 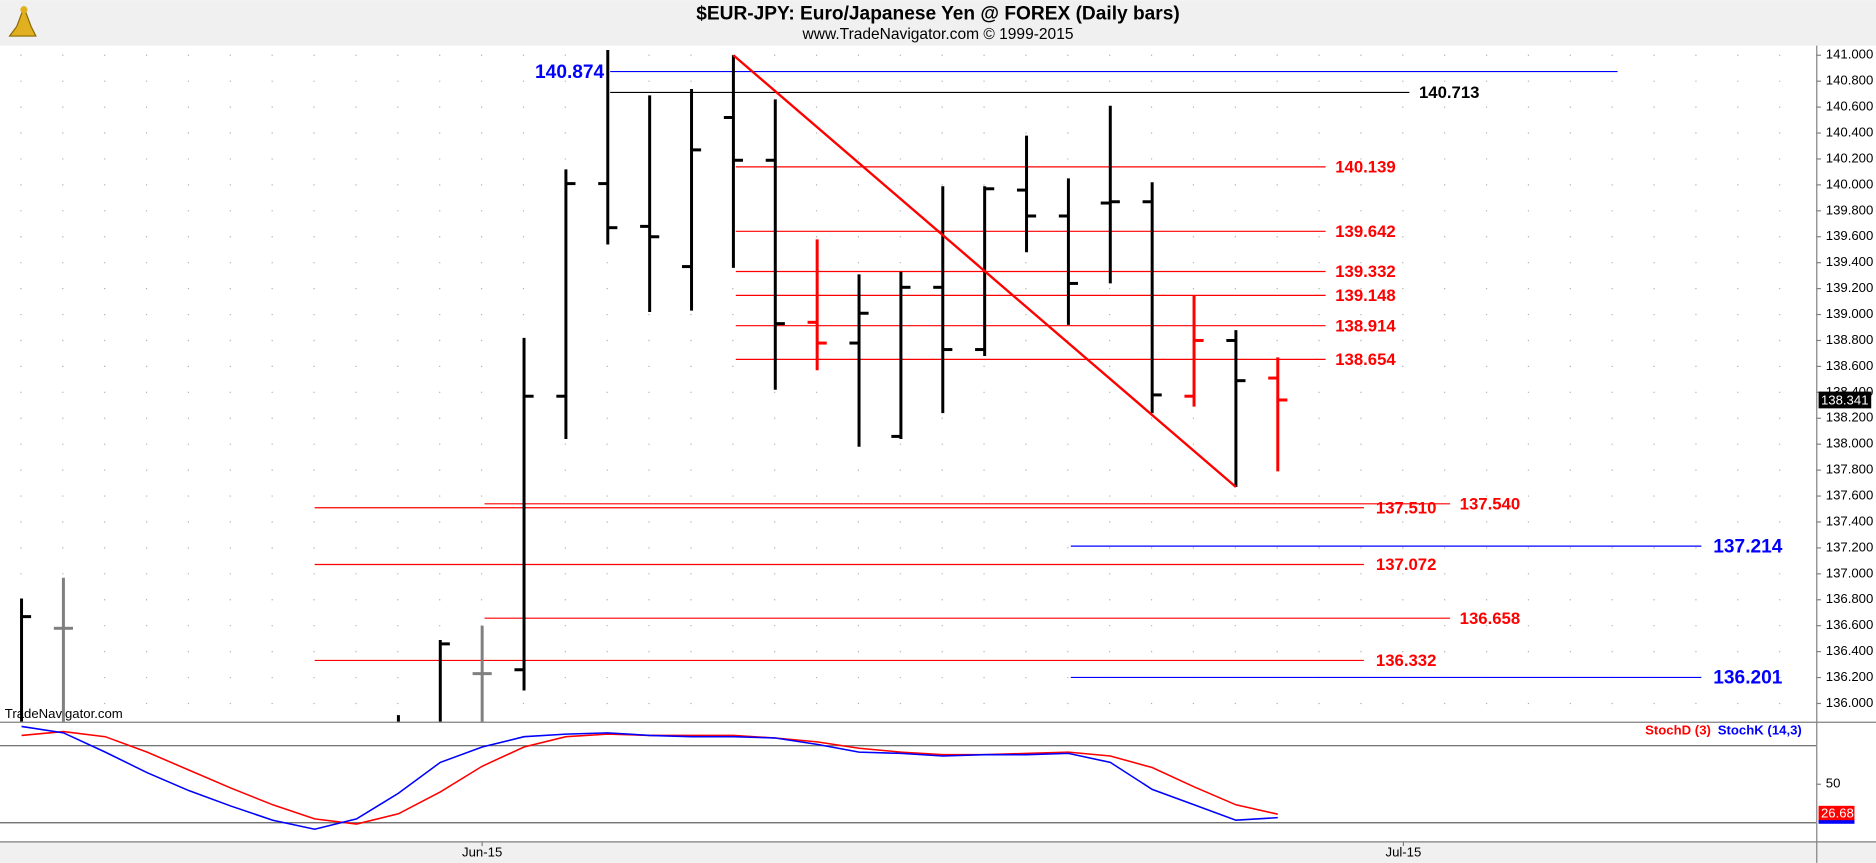 What do you see at coordinates (938, 34) in the screenshot?
I see `chart-subtitle: www.TradeNavigator.com © 1999-2015` at bounding box center [938, 34].